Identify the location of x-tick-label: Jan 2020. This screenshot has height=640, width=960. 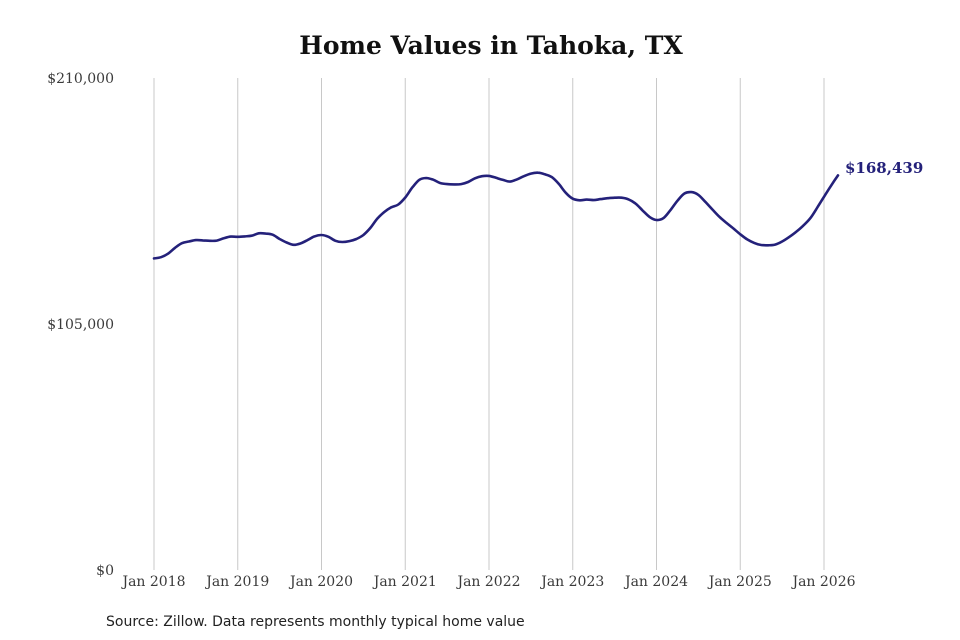
(320, 582).